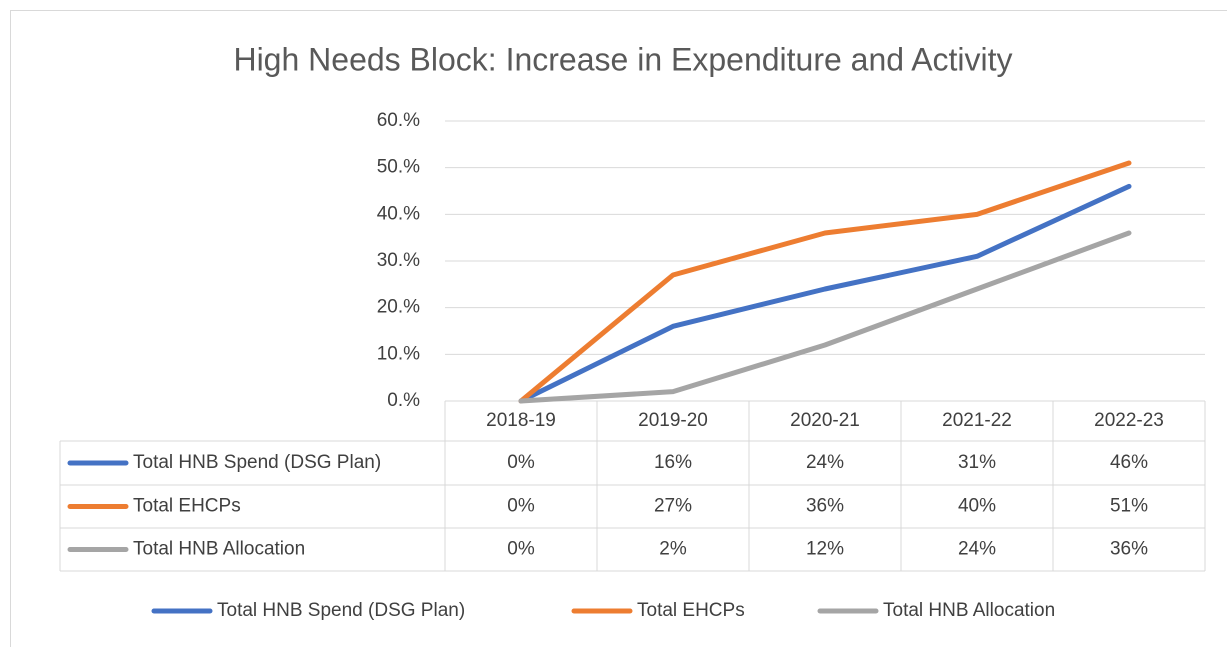  I want to click on x-tick-label: 2022-23, so click(1129, 420).